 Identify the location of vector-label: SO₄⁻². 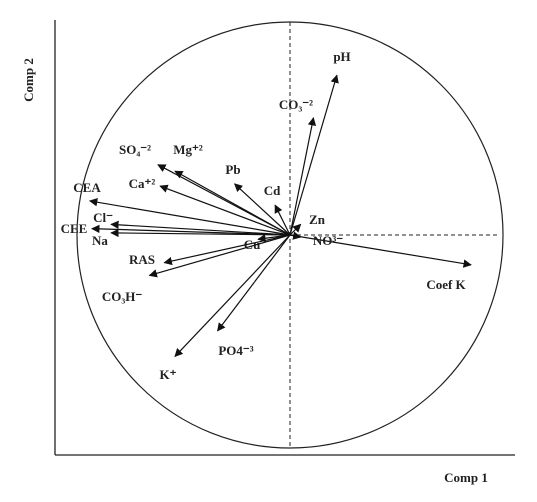
(135, 149).